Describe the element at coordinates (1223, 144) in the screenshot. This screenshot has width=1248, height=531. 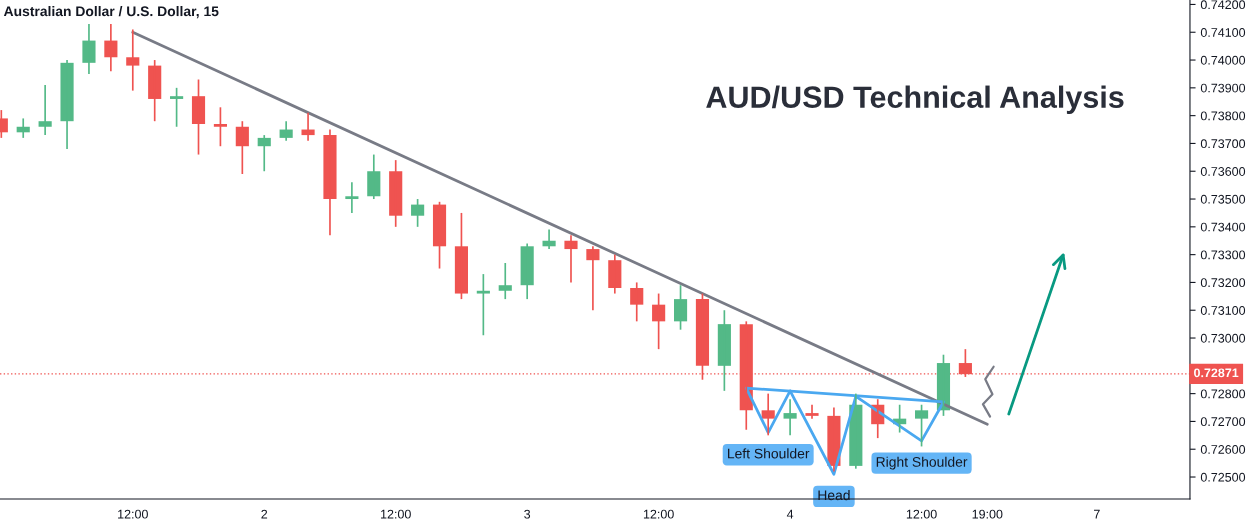
I see `y-tick-label: 0.73700` at that location.